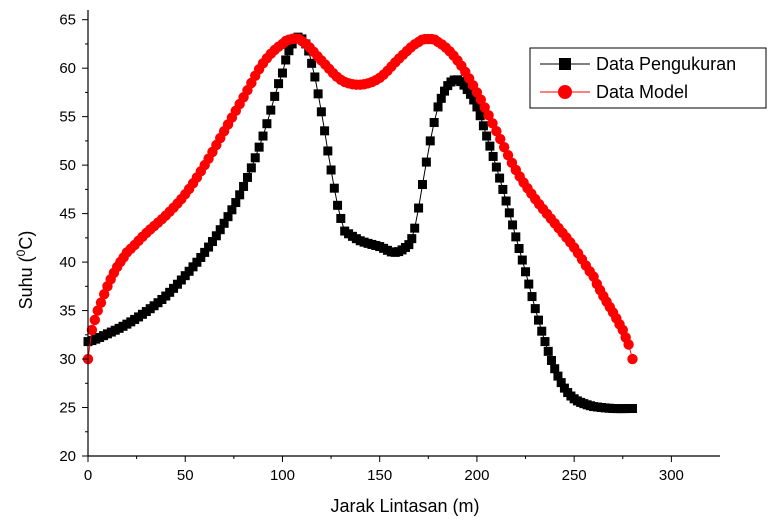  What do you see at coordinates (67, 117) in the screenshot?
I see `y-tick-label: 55` at bounding box center [67, 117].